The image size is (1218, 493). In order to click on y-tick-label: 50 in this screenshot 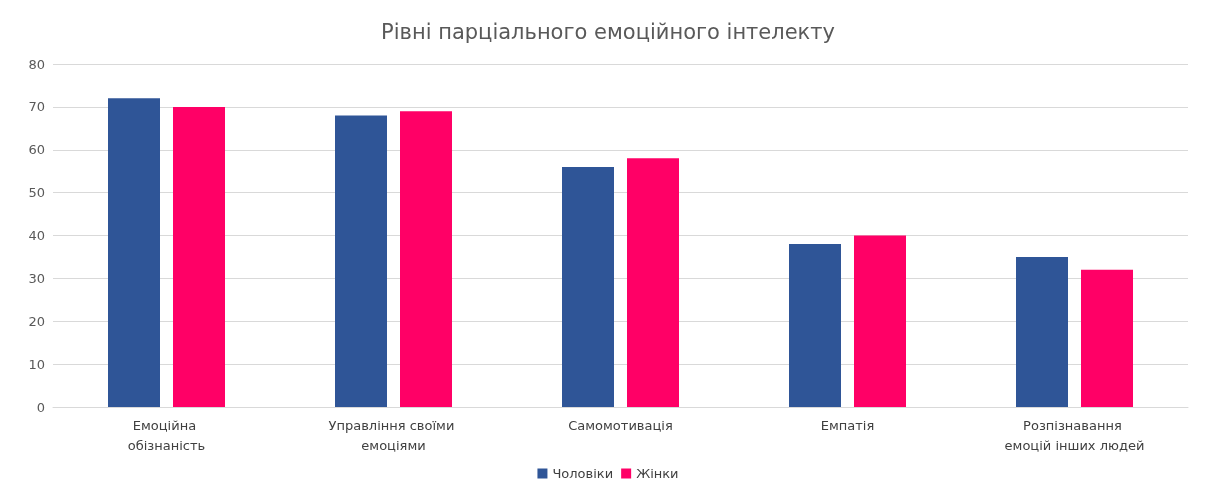, I will do `click(36, 193)`.